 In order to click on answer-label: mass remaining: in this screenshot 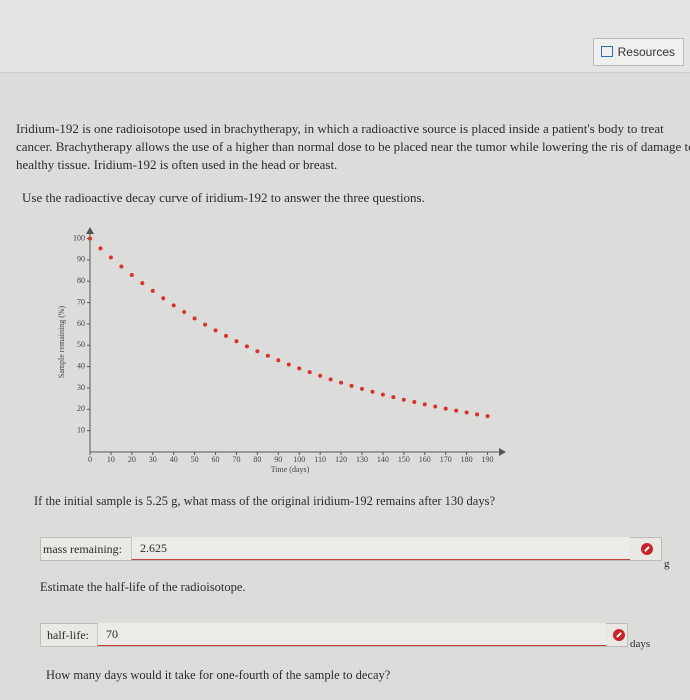, I will do `click(82, 549)`.